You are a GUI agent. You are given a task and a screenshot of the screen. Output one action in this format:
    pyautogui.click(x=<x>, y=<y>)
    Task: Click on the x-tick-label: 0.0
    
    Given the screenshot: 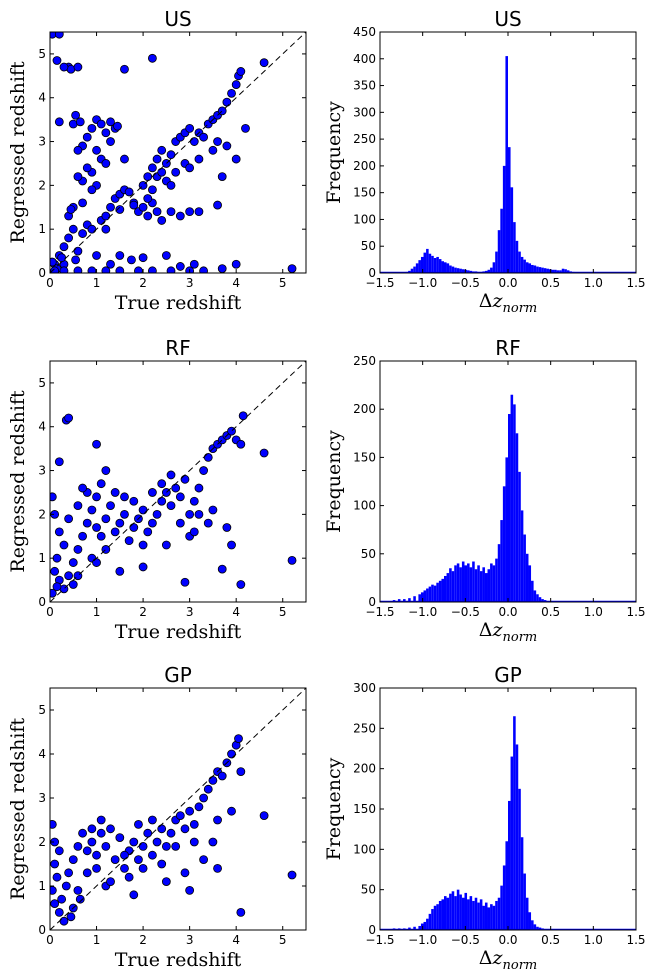 What is the action you would take?
    pyautogui.click(x=507, y=283)
    